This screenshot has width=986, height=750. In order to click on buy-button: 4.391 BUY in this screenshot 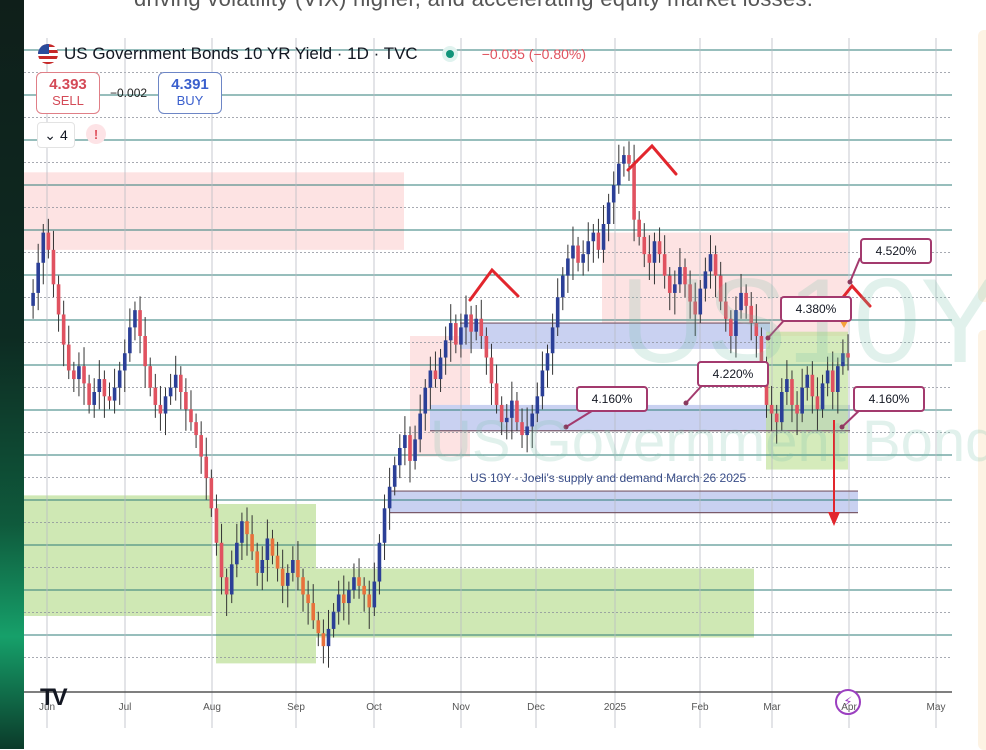, I will do `click(190, 93)`.